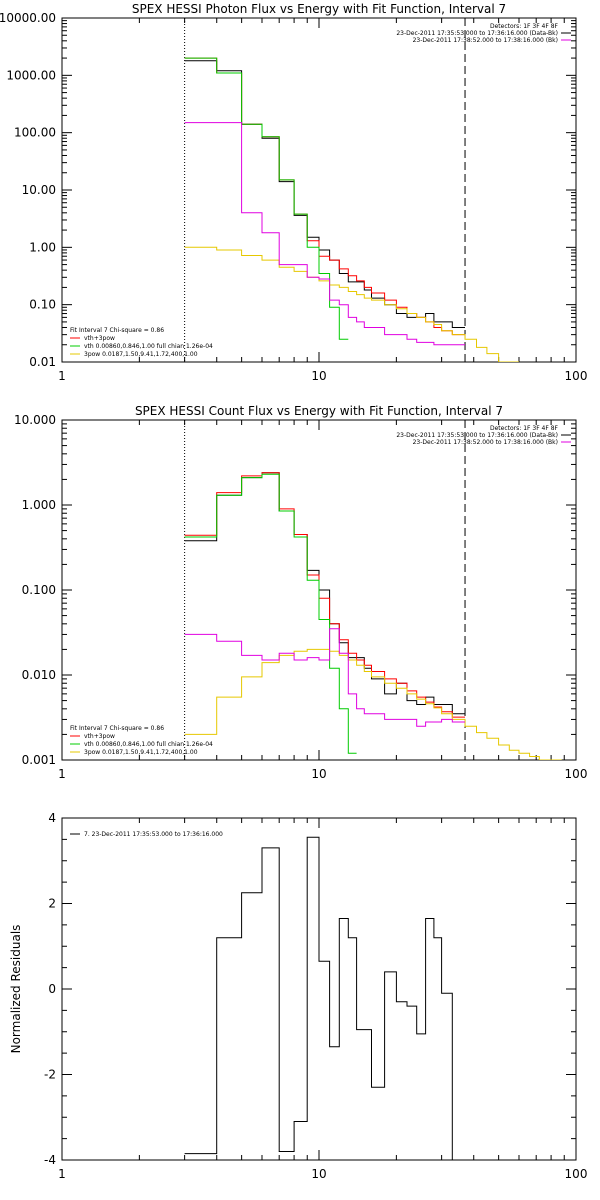 The height and width of the screenshot is (1200, 600). Describe the element at coordinates (50, 1160) in the screenshot. I see `y-tick-label: -4` at that location.